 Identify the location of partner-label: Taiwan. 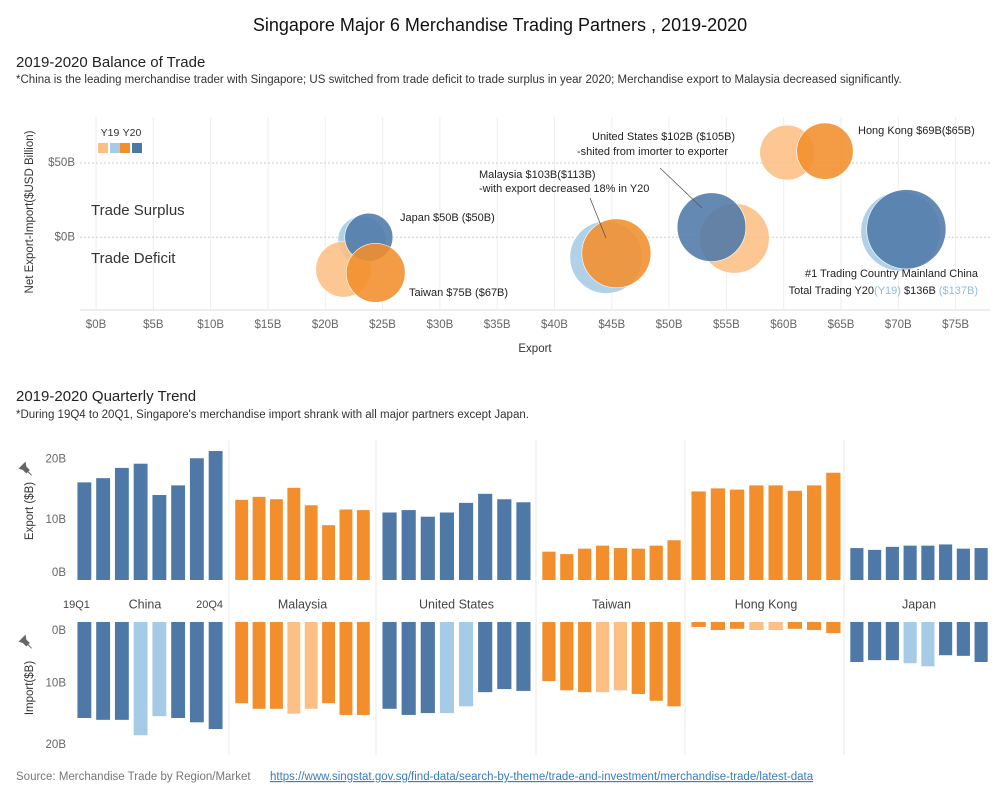
(611, 604).